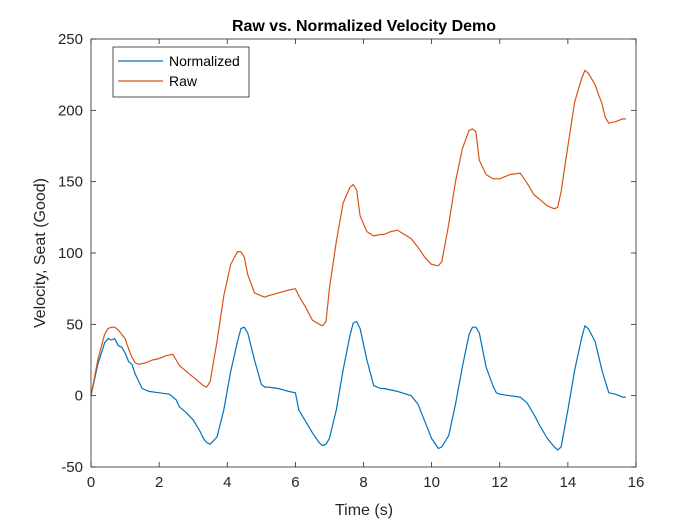 The width and height of the screenshot is (700, 525). I want to click on x-tick-label: 8, so click(363, 482).